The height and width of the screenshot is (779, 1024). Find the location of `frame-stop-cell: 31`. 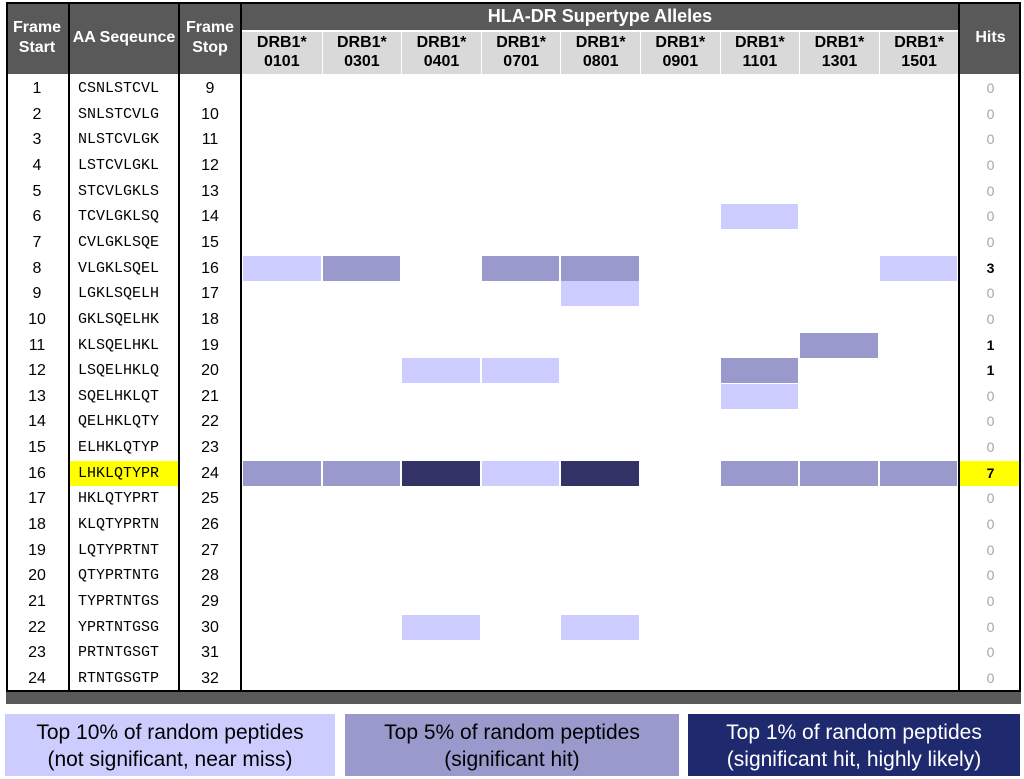

frame-stop-cell: 31 is located at coordinates (210, 653).